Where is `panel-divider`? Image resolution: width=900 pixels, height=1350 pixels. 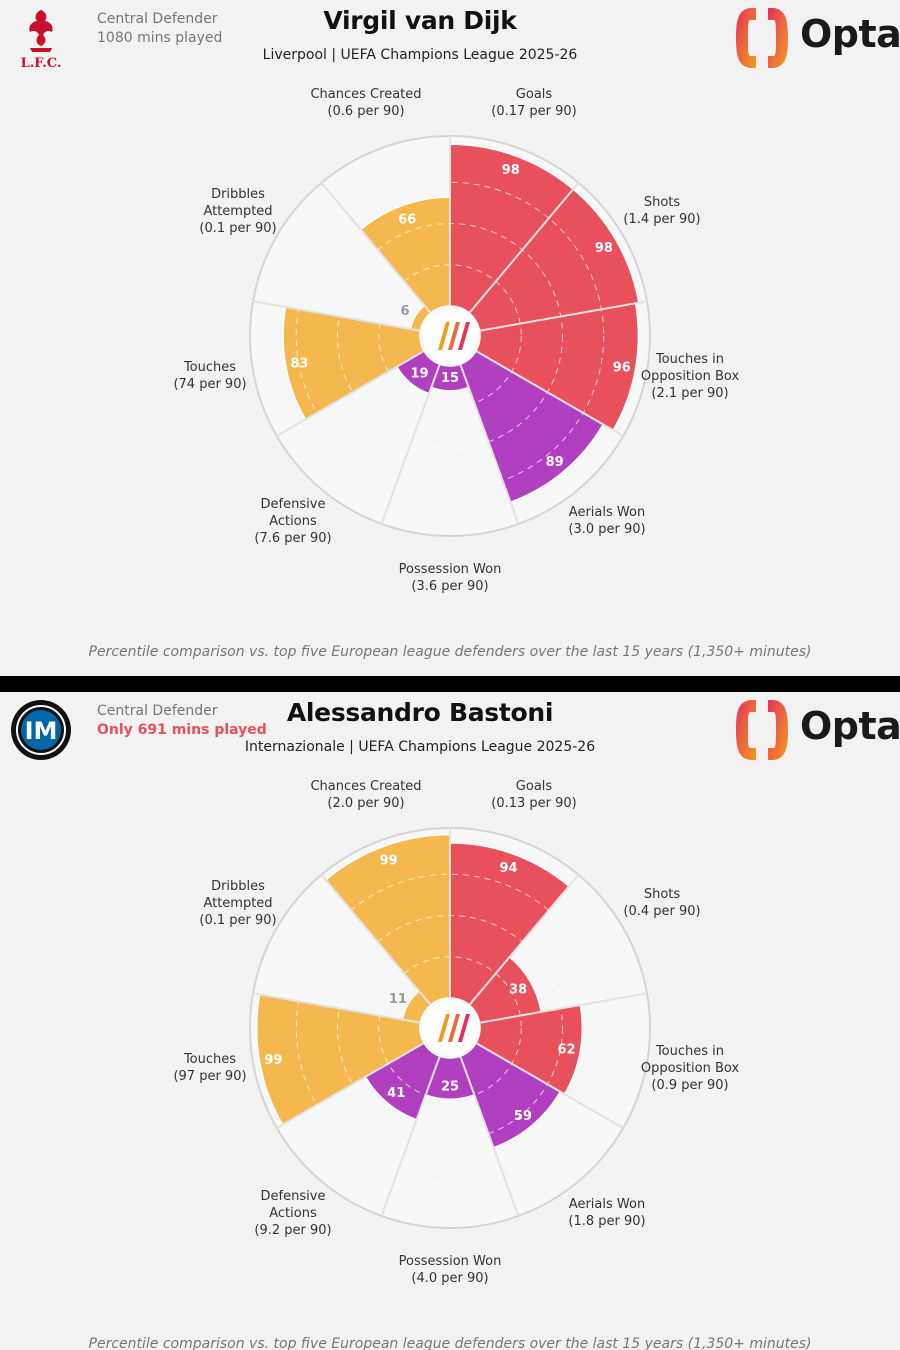
panel-divider is located at coordinates (450, 684).